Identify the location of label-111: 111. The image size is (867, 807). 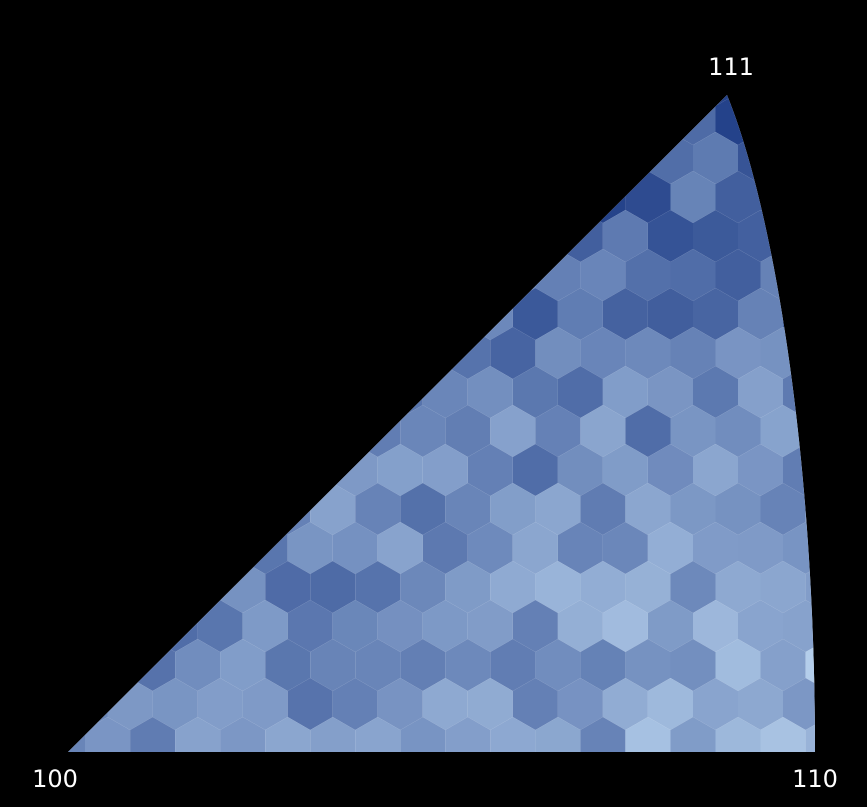
(731, 67).